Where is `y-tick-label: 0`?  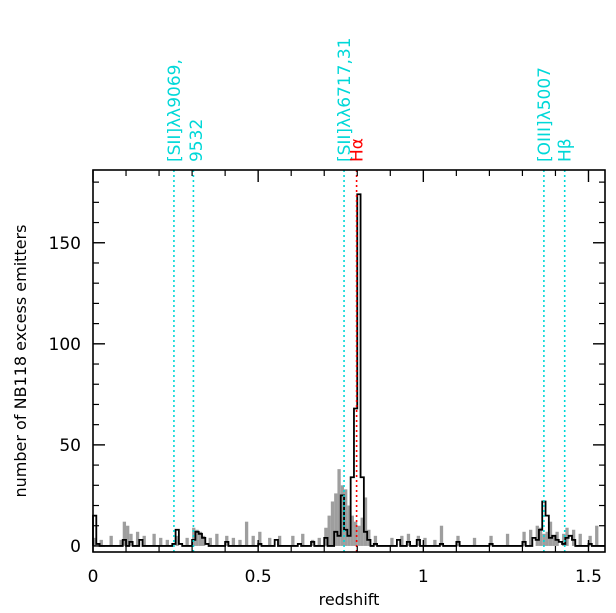
y-tick-label: 0 is located at coordinates (75, 547).